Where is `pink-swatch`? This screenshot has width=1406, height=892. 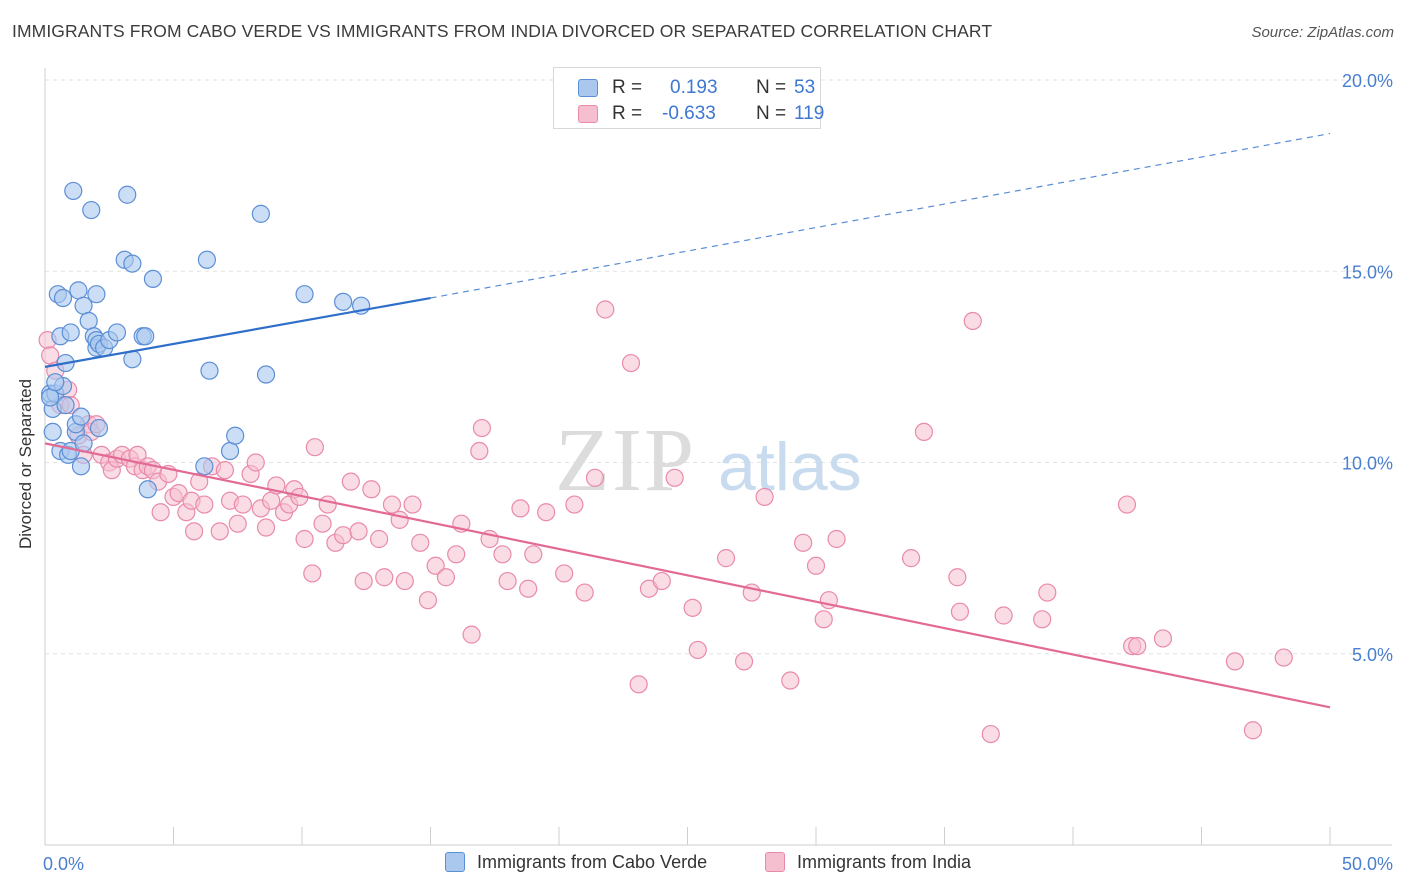
pink-swatch is located at coordinates (588, 114).